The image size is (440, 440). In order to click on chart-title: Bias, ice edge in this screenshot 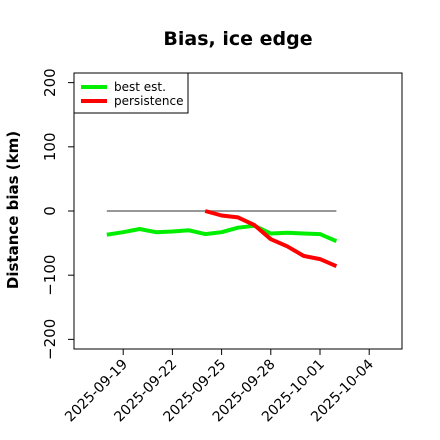, I will do `click(237, 39)`.